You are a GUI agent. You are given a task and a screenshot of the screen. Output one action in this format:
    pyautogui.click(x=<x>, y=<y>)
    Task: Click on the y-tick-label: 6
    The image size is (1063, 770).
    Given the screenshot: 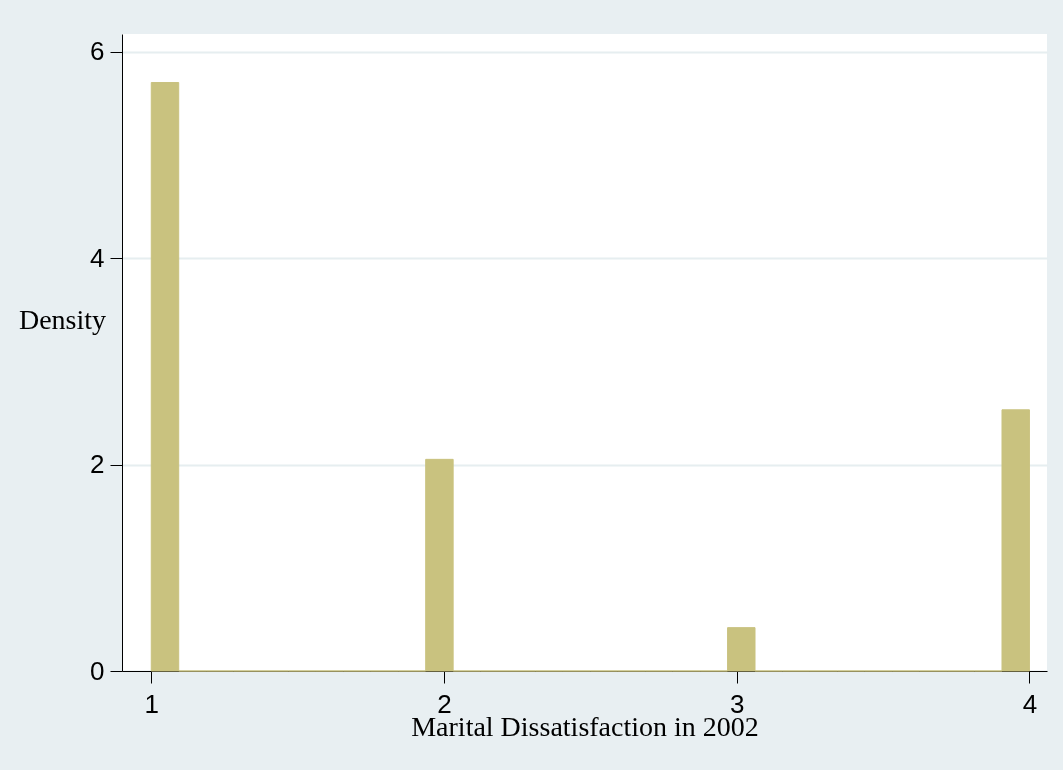 What is the action you would take?
    pyautogui.click(x=97, y=51)
    